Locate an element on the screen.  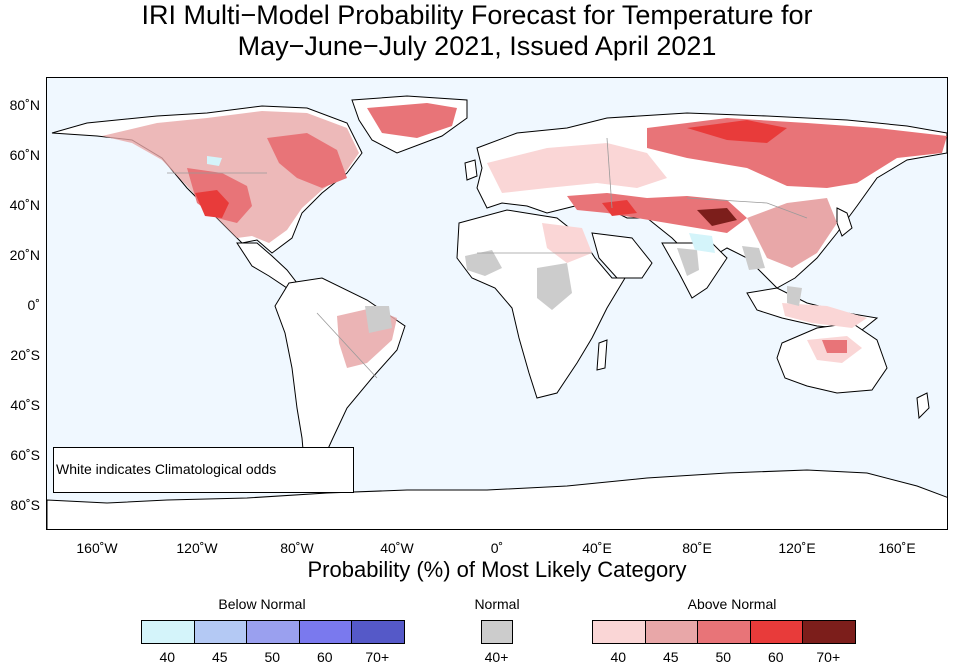
lon-tick-label: 80˚W is located at coordinates (297, 548).